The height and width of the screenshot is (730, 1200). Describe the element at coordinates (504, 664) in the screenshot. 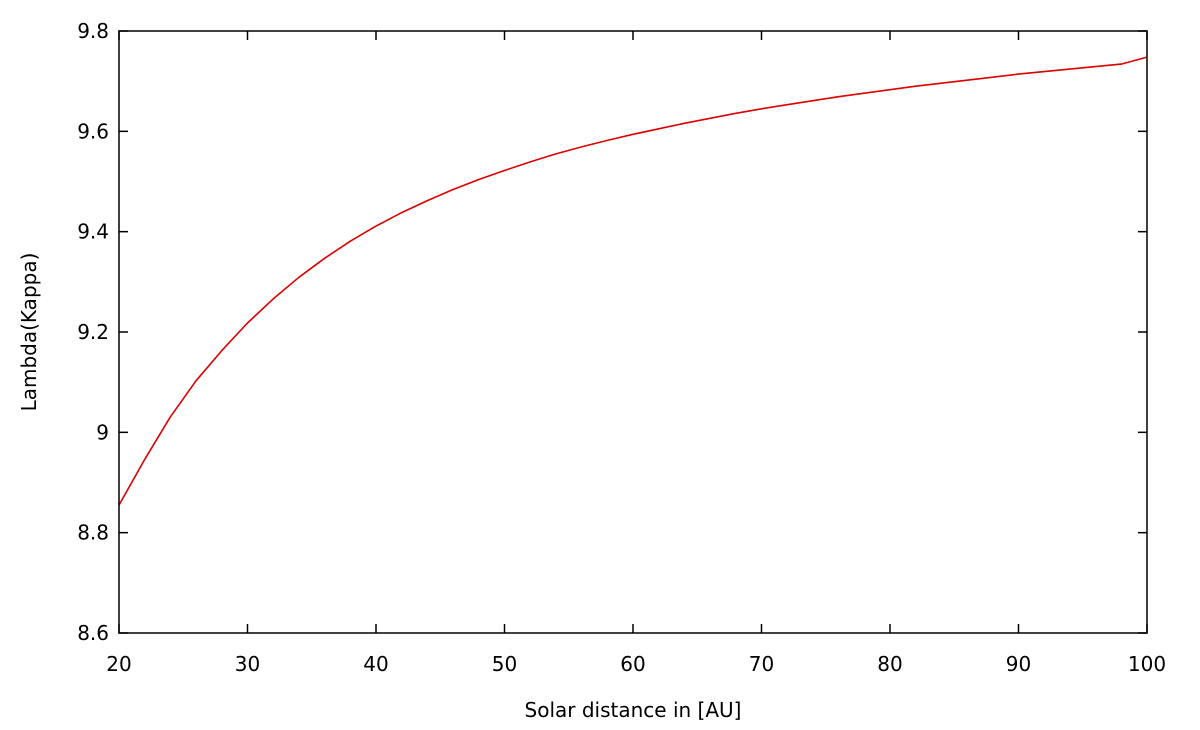

I see `x-tick-label: 50` at that location.